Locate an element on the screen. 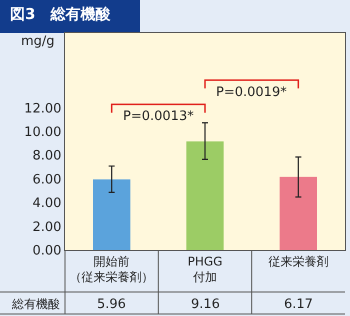 This screenshot has width=350, height=316. y-tick-label: 8.00 is located at coordinates (47, 156).